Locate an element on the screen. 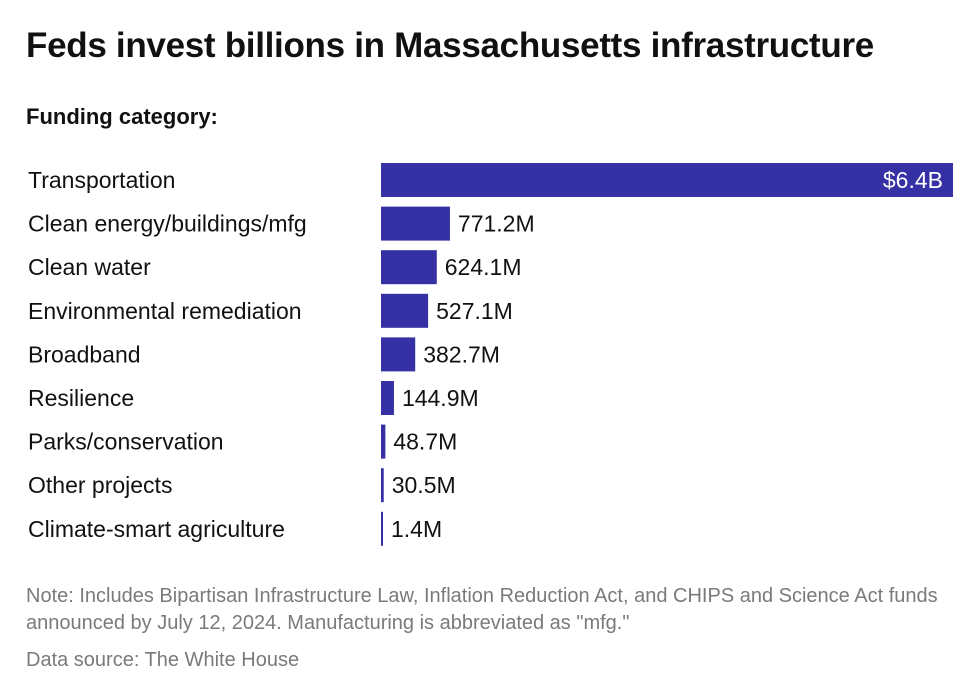 Image resolution: width=980 pixels, height=699 pixels. category-label-clean-water: Clean water is located at coordinates (89, 267).